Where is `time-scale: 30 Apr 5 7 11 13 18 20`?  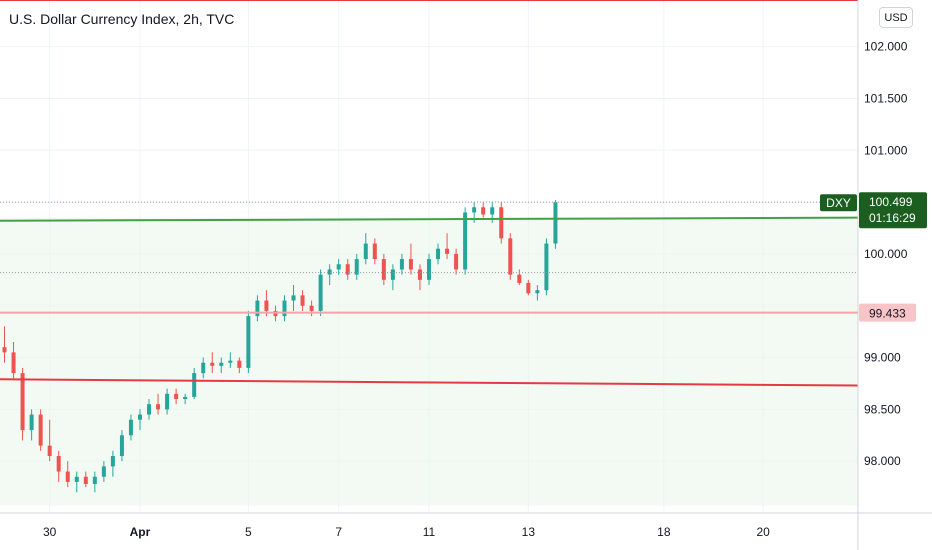 time-scale: 30 Apr 5 7 11 13 18 20 is located at coordinates (406, 532).